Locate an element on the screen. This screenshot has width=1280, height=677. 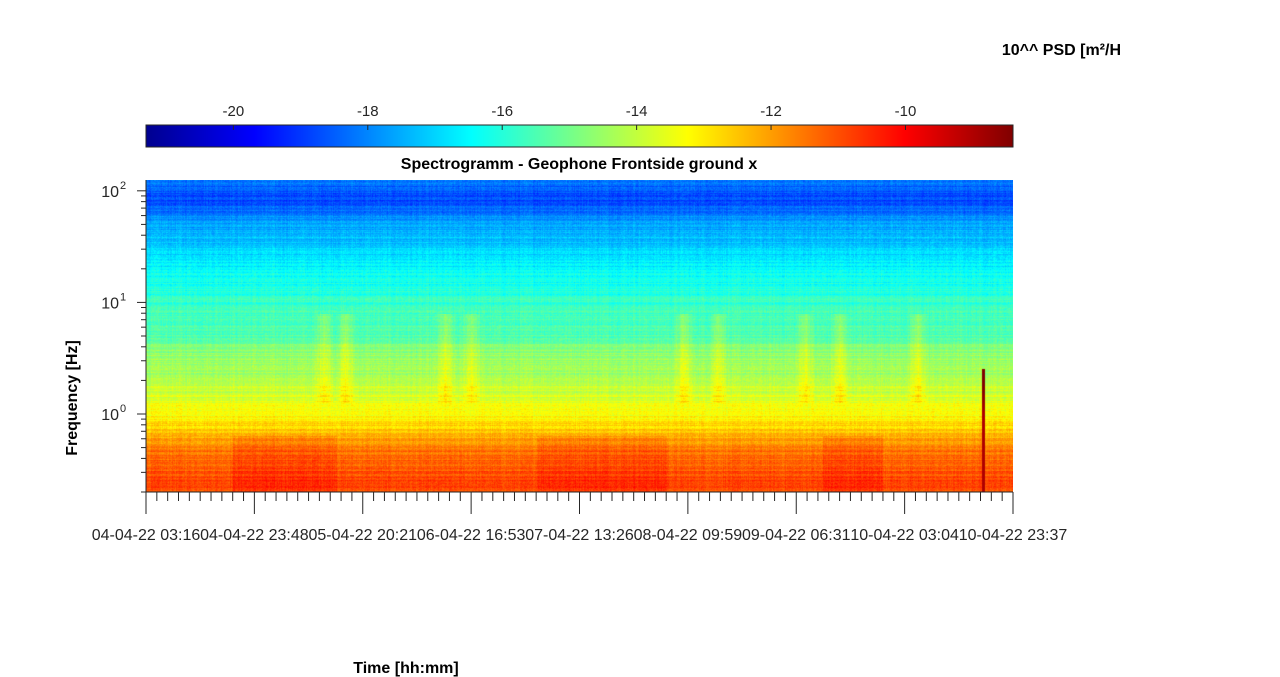
x-tick-label: 10-04-22 23:37 is located at coordinates (1013, 535).